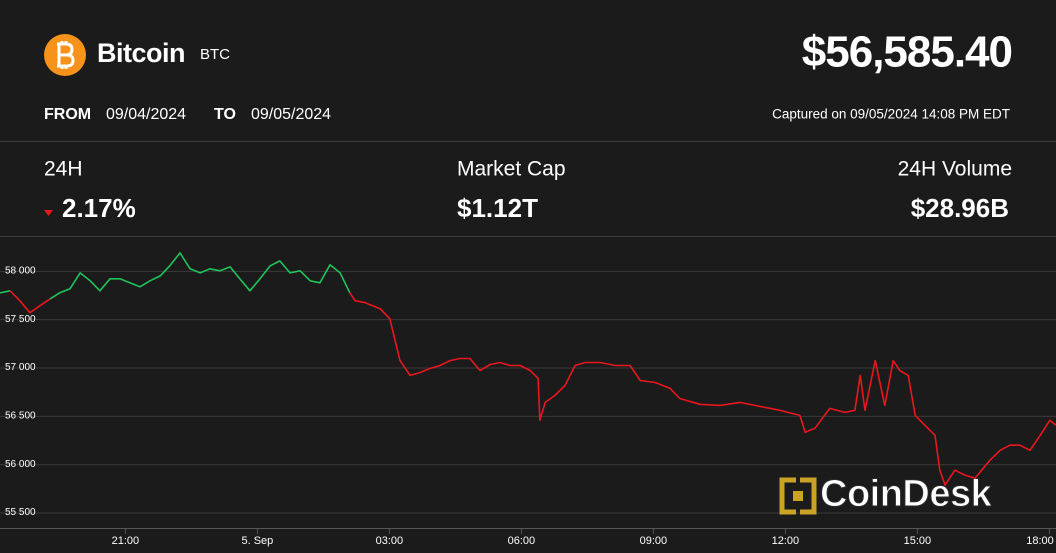 The image size is (1056, 553). Describe the element at coordinates (390, 541) in the screenshot. I see `x-tick-label: 03:00` at that location.